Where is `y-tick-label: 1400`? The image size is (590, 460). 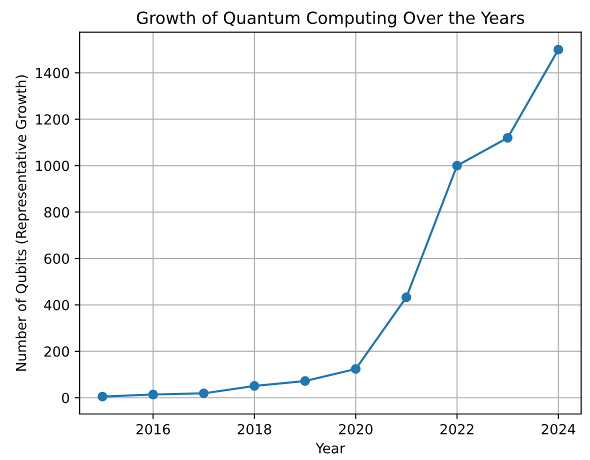
y-tick-label: 1400 is located at coordinates (53, 73).